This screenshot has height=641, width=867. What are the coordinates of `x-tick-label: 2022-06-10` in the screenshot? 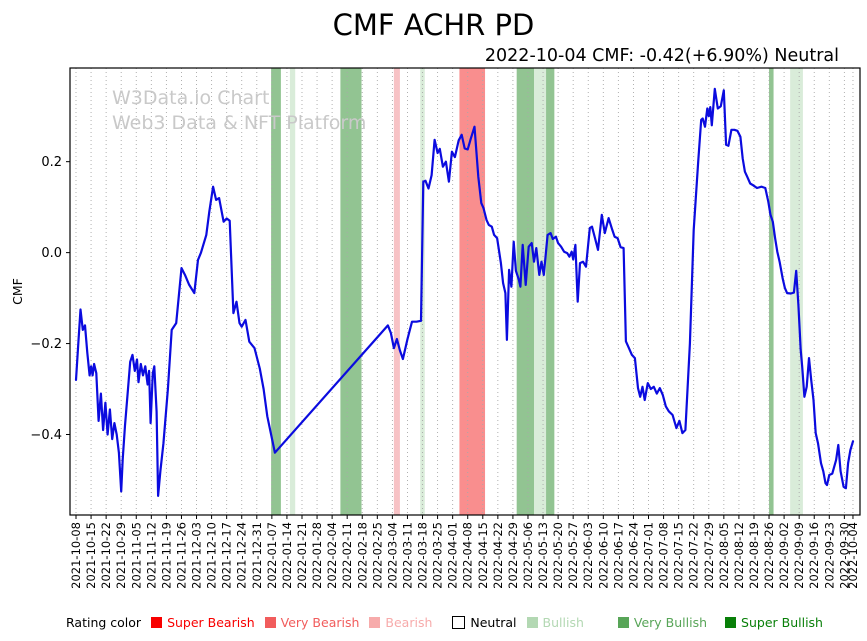 It's located at (603, 555).